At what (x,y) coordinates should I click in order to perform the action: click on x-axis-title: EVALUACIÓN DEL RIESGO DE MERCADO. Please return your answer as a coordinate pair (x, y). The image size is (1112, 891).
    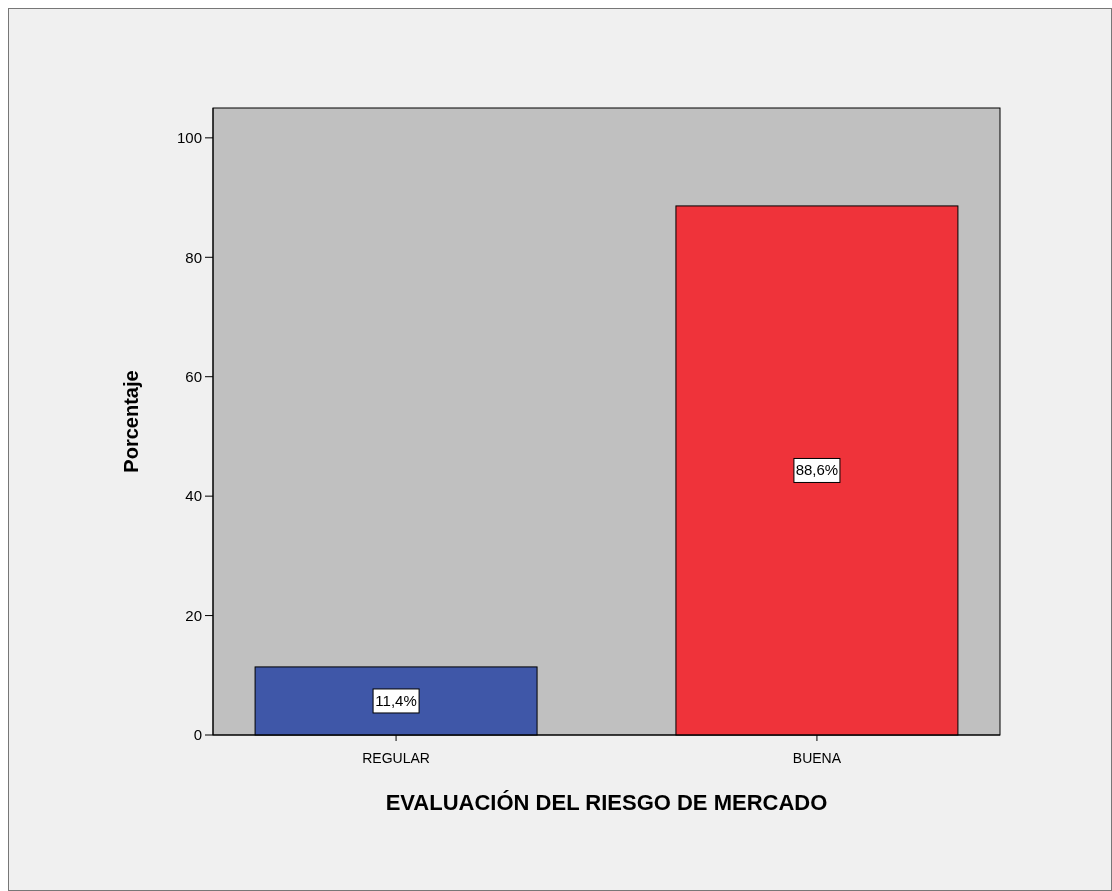
    Looking at the image, I should click on (606, 802).